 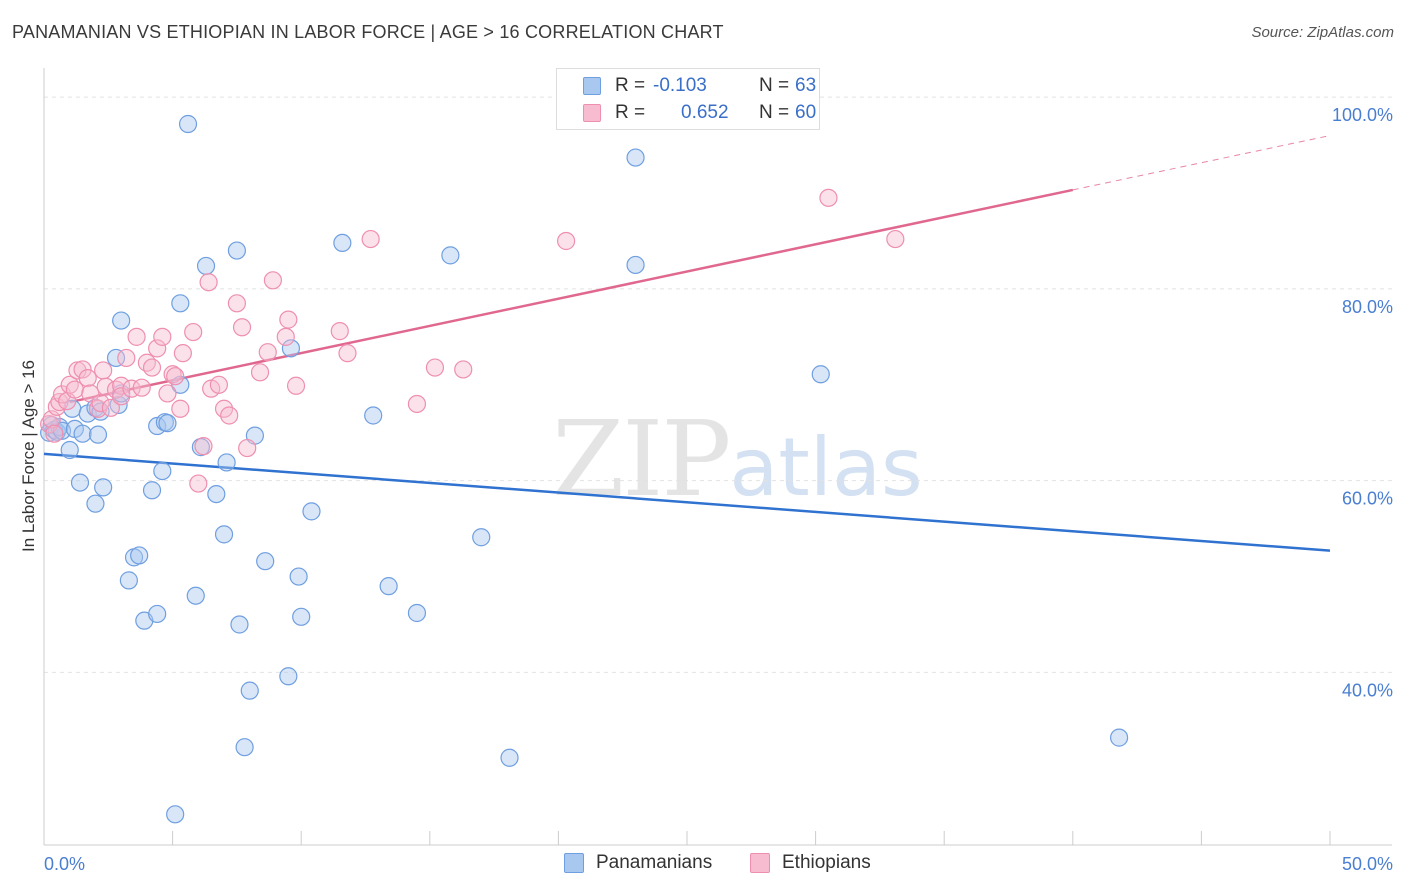 What do you see at coordinates (826, 467) in the screenshot?
I see `watermark-atlas: atlas` at bounding box center [826, 467].